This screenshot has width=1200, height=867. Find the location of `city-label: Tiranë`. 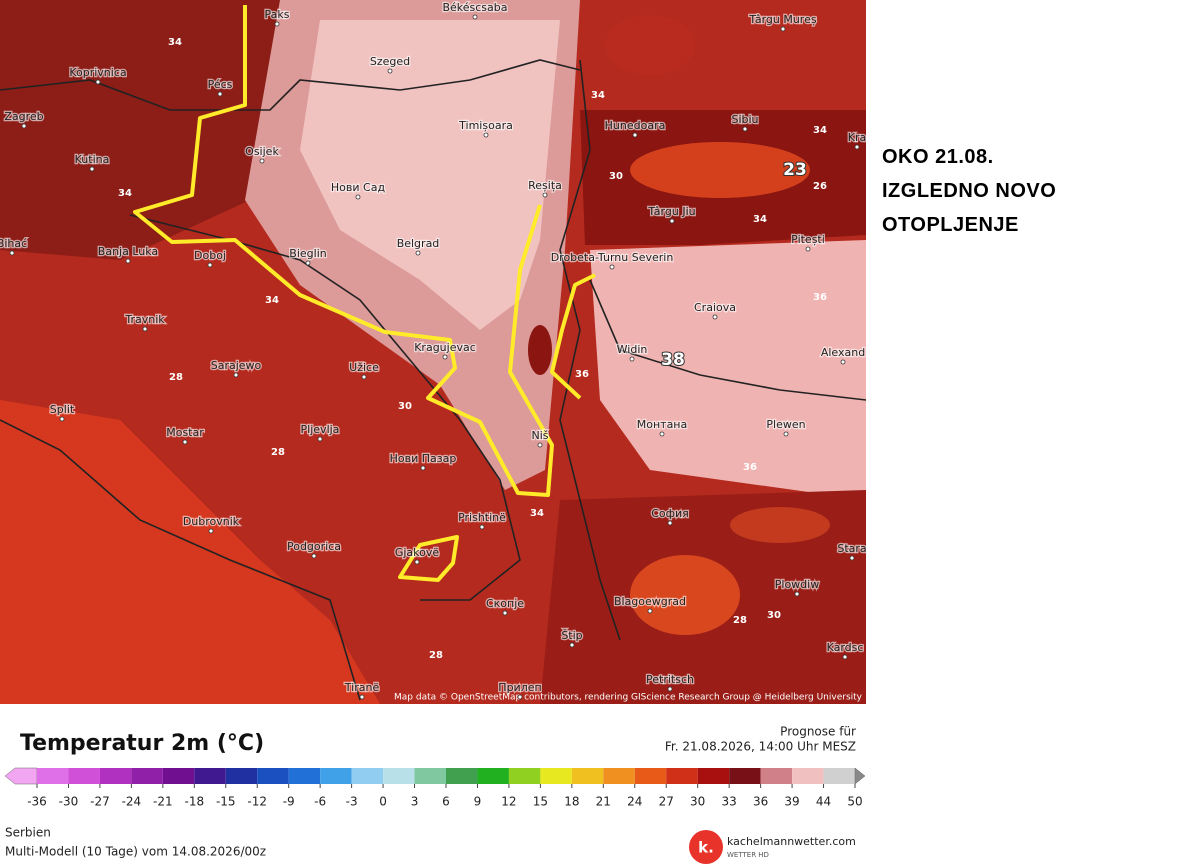

city-label: Tiranë is located at coordinates (362, 687).